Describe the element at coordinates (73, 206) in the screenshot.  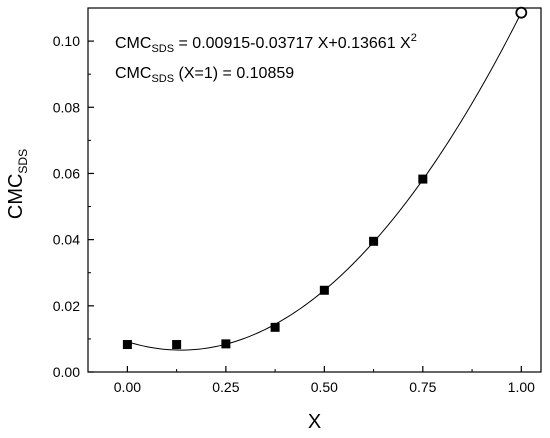
I see `y-axis-ticks: 0.00 0.02 0.04 0.06 0.08 0.10` at that location.